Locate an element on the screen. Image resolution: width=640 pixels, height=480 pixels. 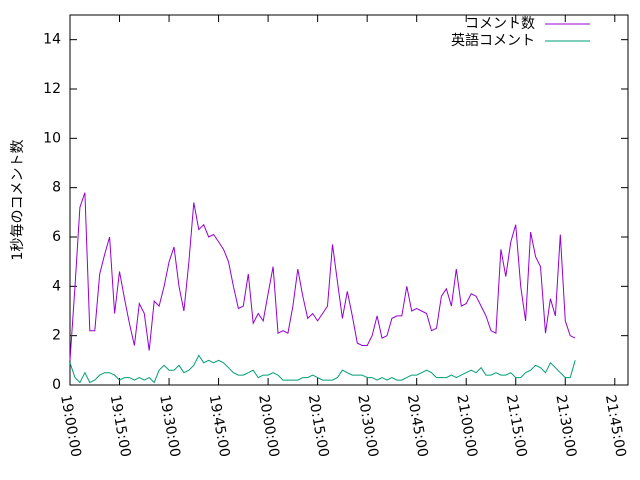
data-line is located at coordinates (322, 369).